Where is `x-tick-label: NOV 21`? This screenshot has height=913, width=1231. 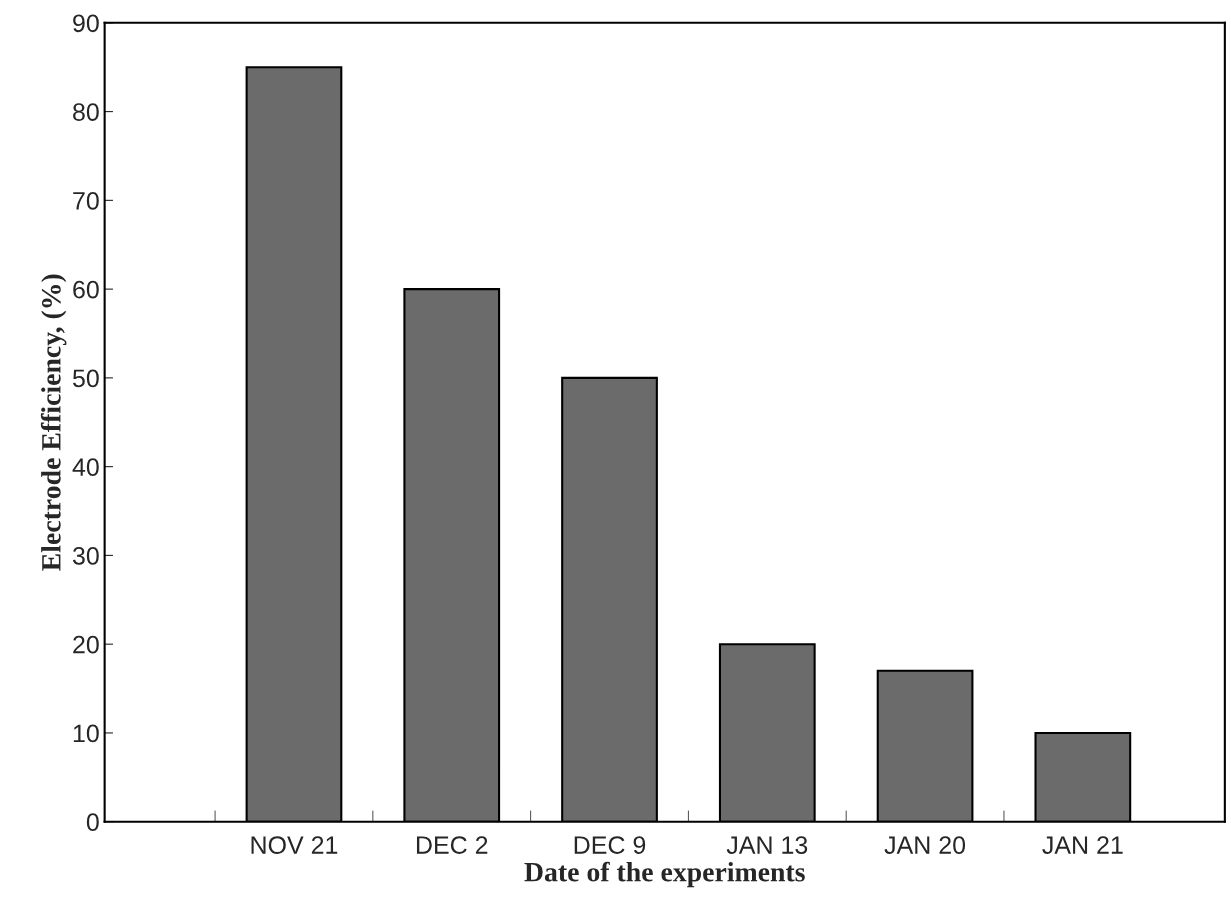
x-tick-label: NOV 21 is located at coordinates (294, 845).